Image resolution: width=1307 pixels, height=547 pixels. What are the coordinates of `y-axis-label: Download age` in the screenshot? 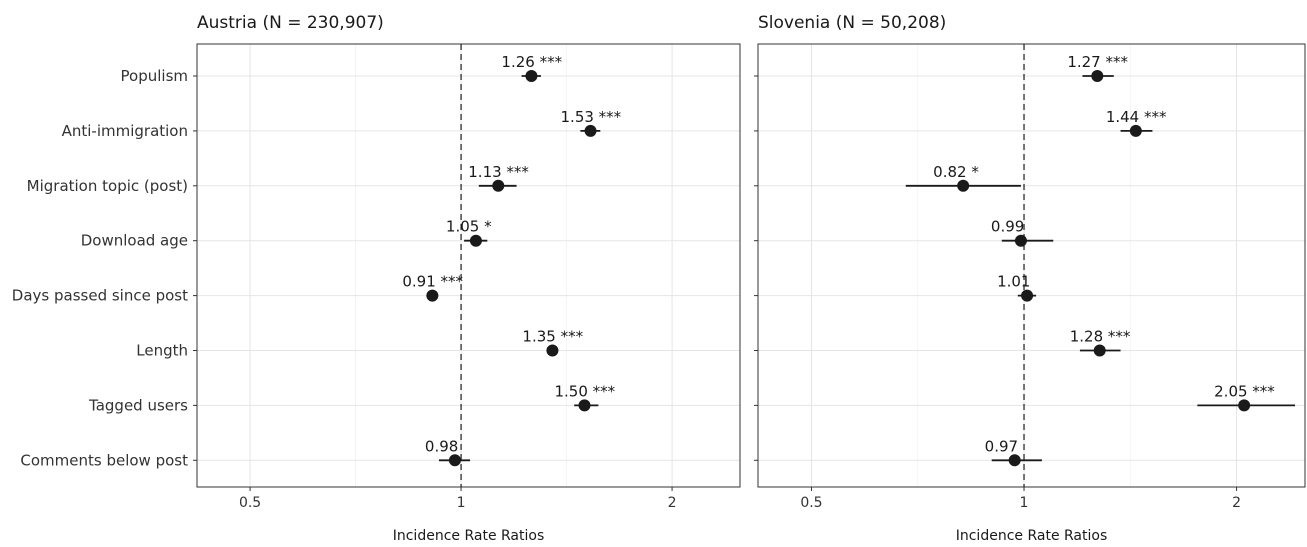 It's located at (134, 241).